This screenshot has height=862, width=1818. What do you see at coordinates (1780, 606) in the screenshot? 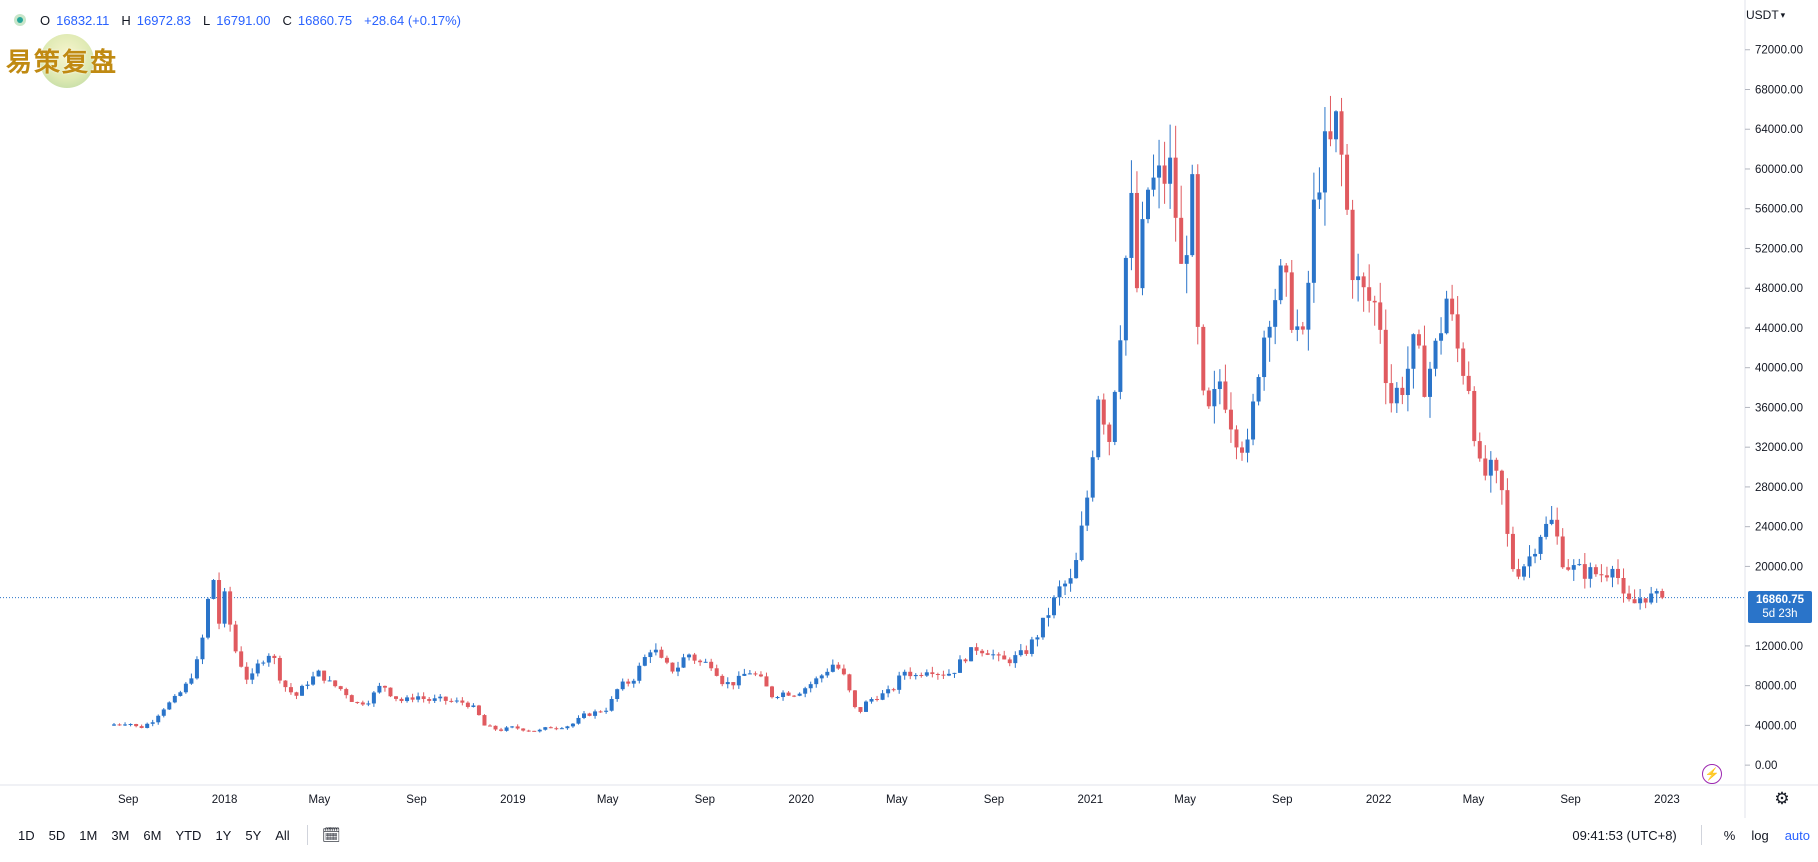
I see `last-price-tag: 16860.75 5d 23h` at bounding box center [1780, 606].